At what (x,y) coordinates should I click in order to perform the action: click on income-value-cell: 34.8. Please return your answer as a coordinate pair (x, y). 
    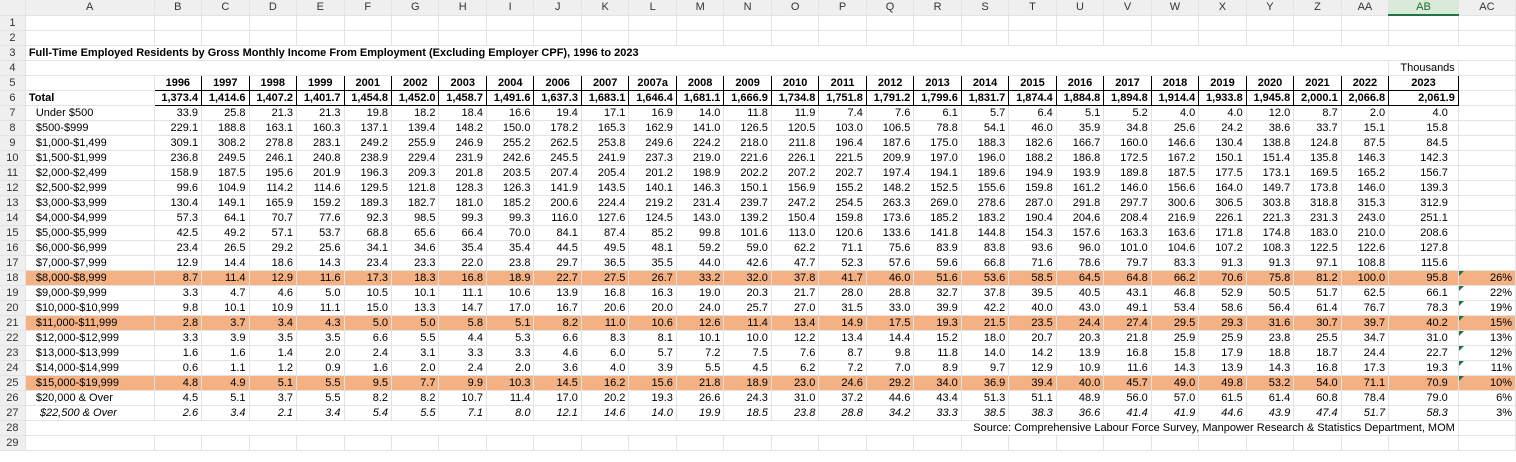
    Looking at the image, I should click on (1127, 128).